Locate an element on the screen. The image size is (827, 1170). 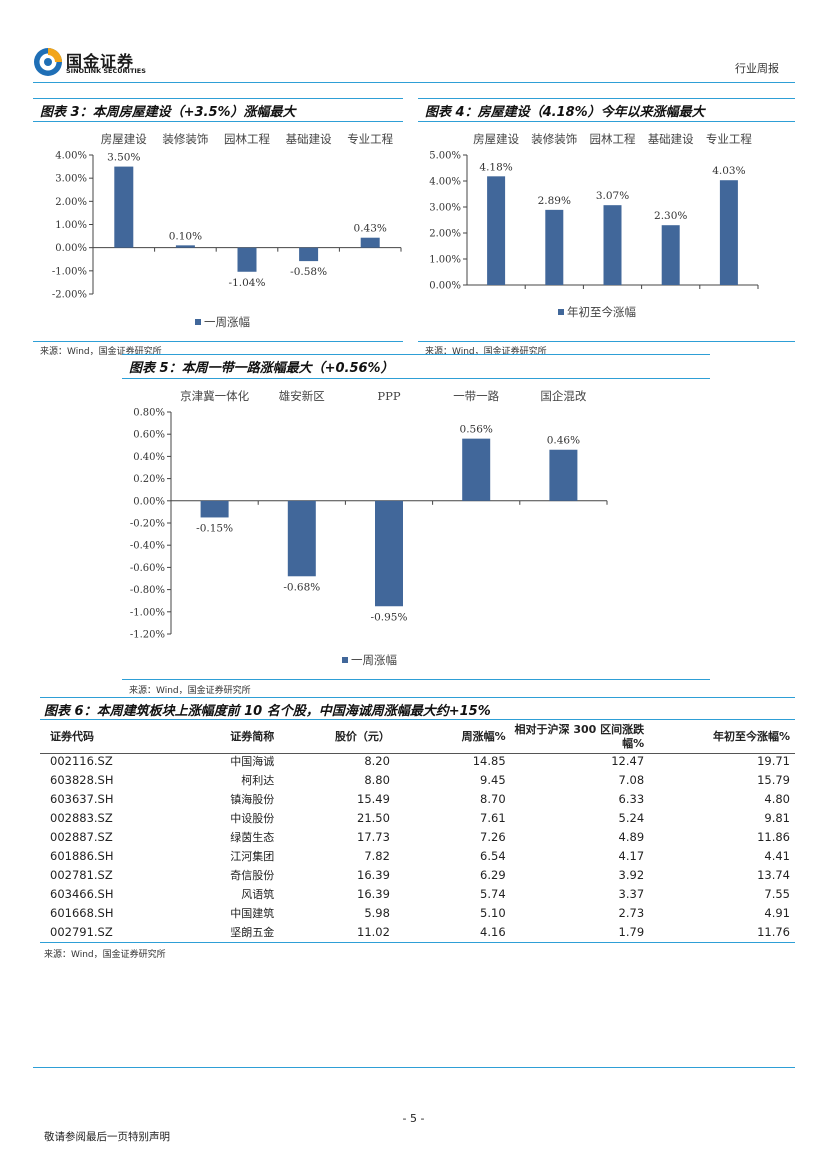
category-label: 装修装饰 is located at coordinates (185, 139).